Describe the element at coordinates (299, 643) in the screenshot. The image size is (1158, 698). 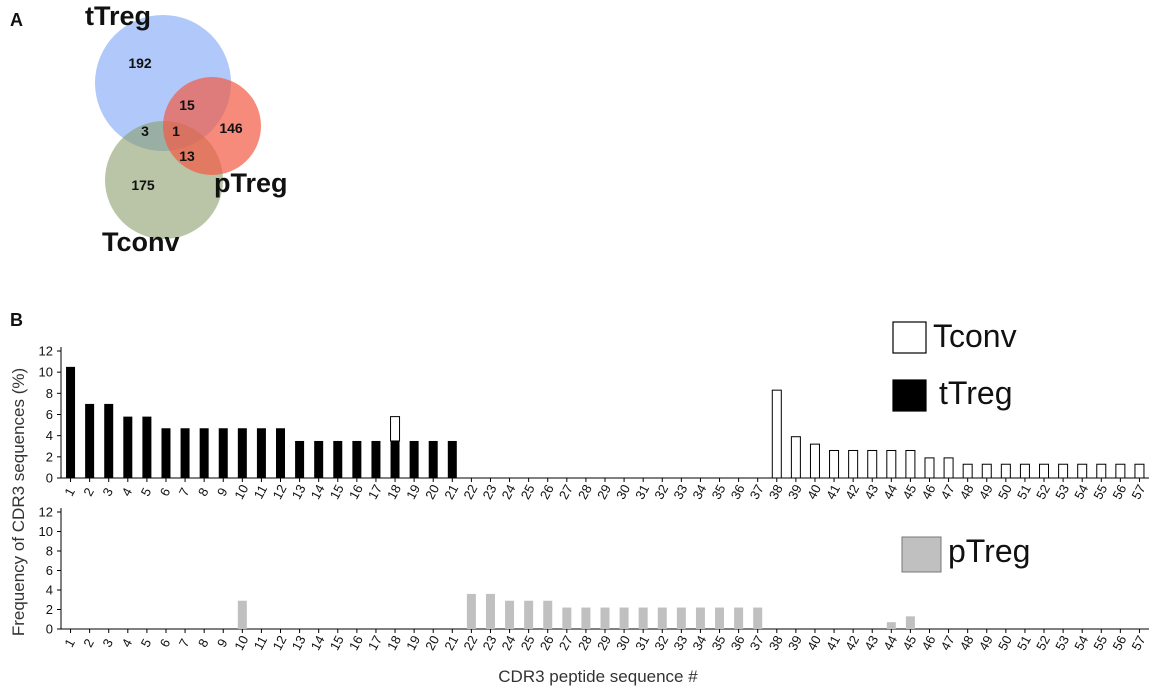
I see `bottom-x-tick-label: 13` at that location.